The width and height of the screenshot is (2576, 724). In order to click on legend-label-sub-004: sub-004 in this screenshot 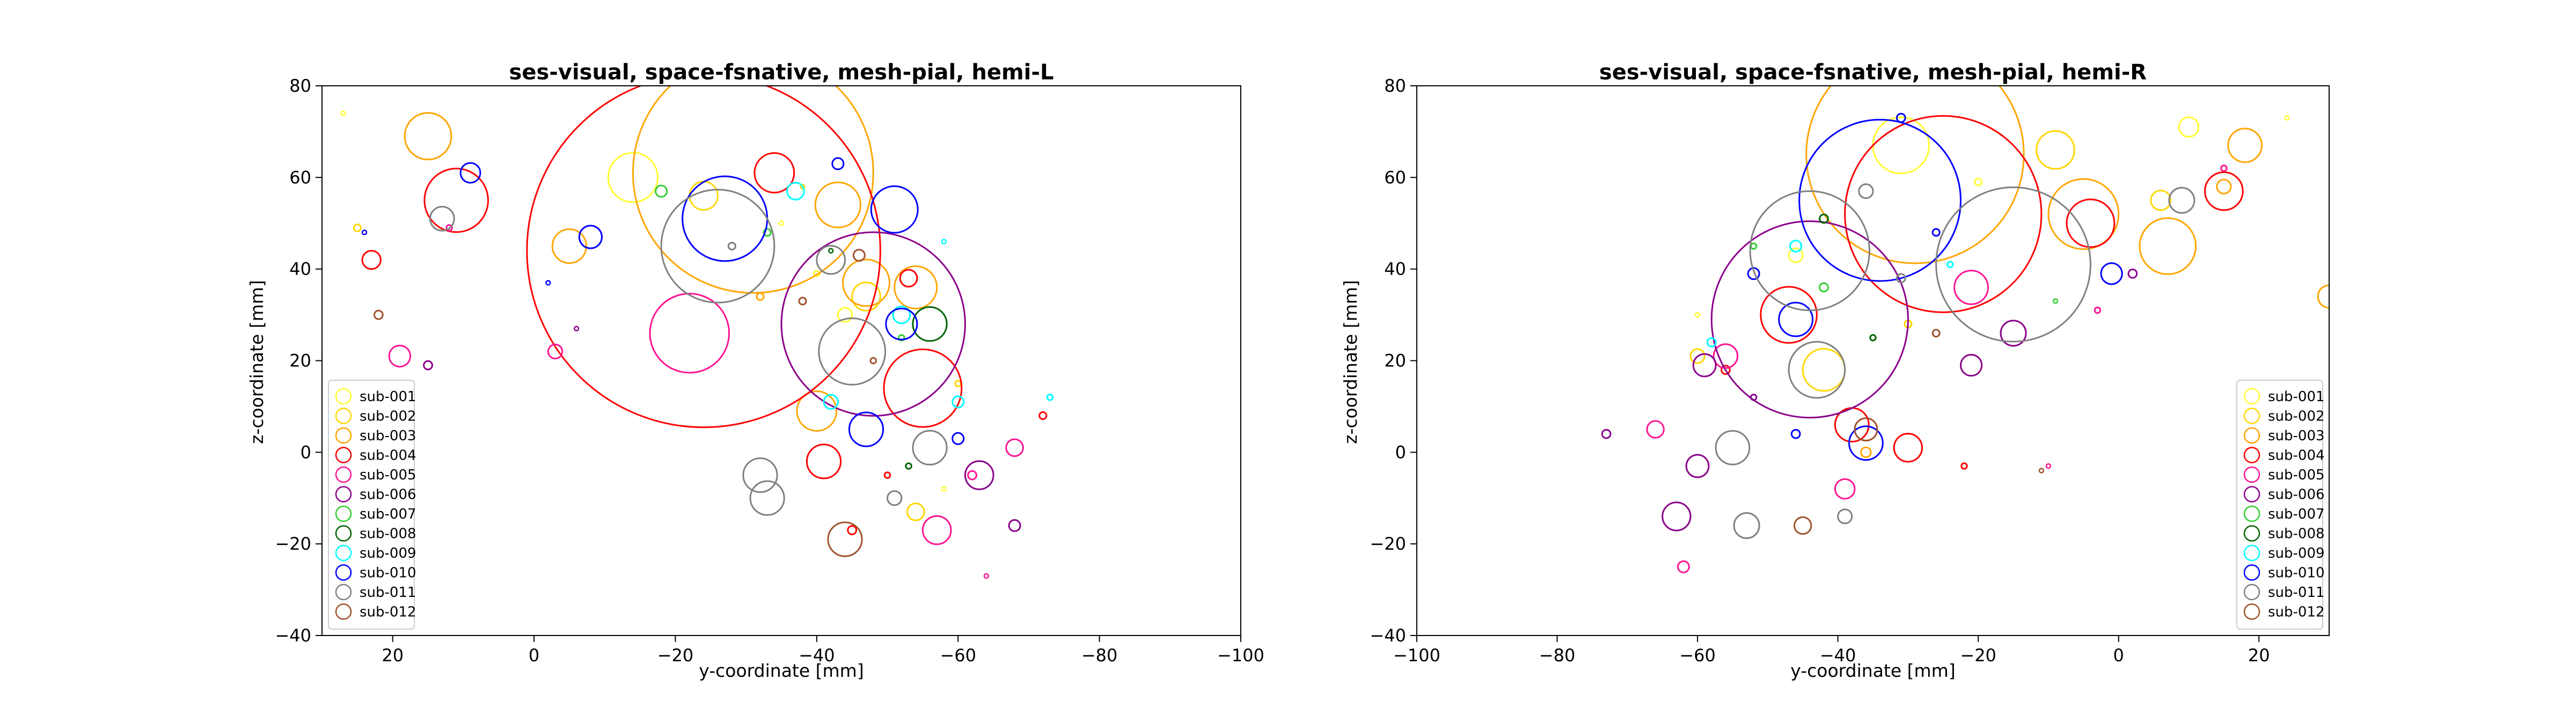, I will do `click(388, 456)`.